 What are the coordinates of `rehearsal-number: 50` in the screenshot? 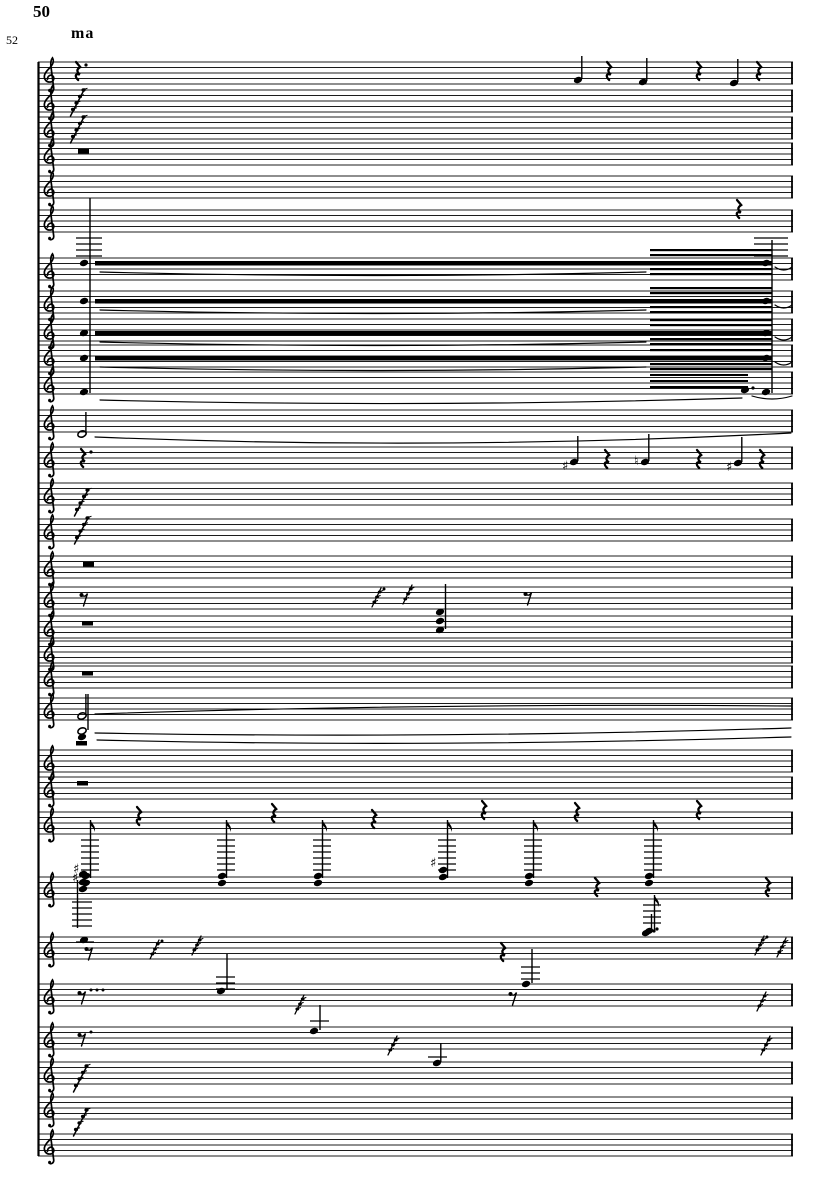 It's located at (41, 11).